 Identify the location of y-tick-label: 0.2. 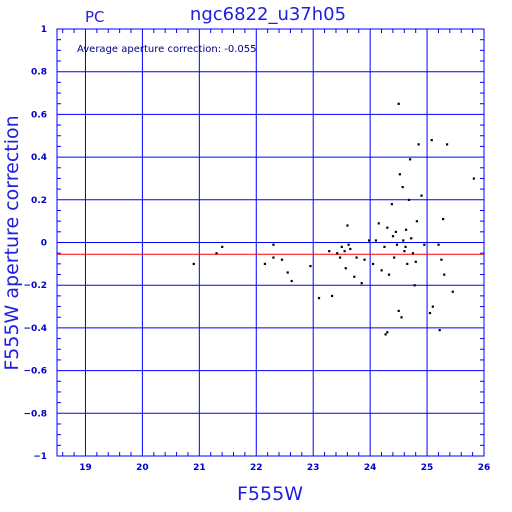
(39, 201).